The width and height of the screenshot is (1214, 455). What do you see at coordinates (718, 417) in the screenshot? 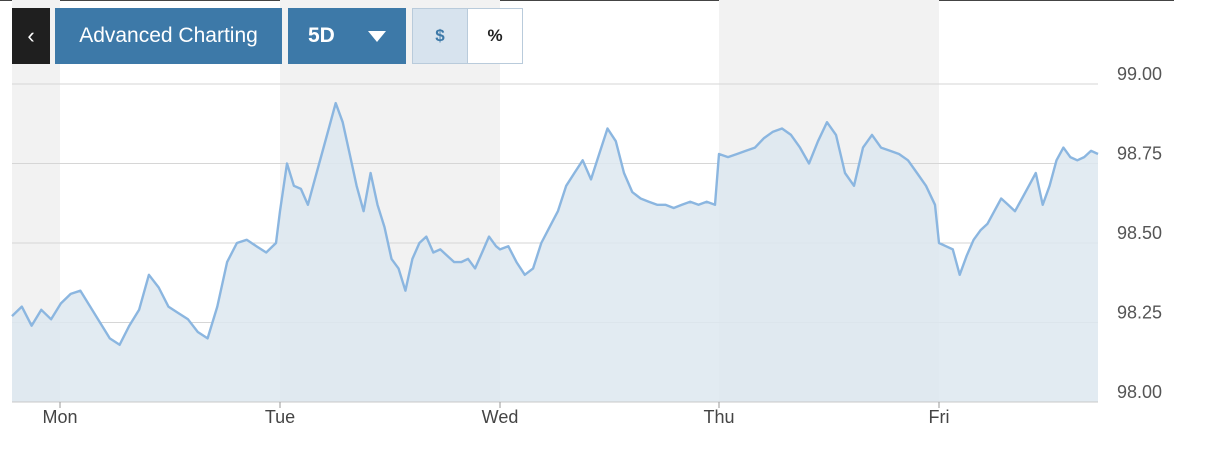
I see `x-tick-label: Thu` at bounding box center [718, 417].